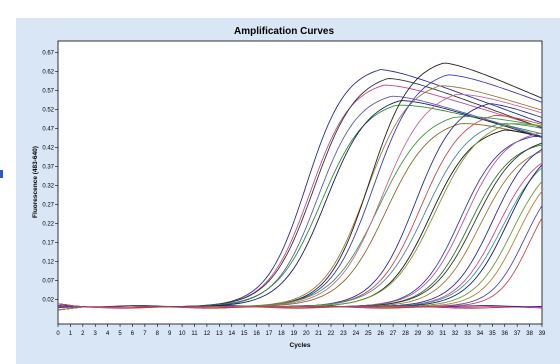 The height and width of the screenshot is (364, 560). Describe the element at coordinates (96, 334) in the screenshot. I see `x-tick-label: 3` at that location.